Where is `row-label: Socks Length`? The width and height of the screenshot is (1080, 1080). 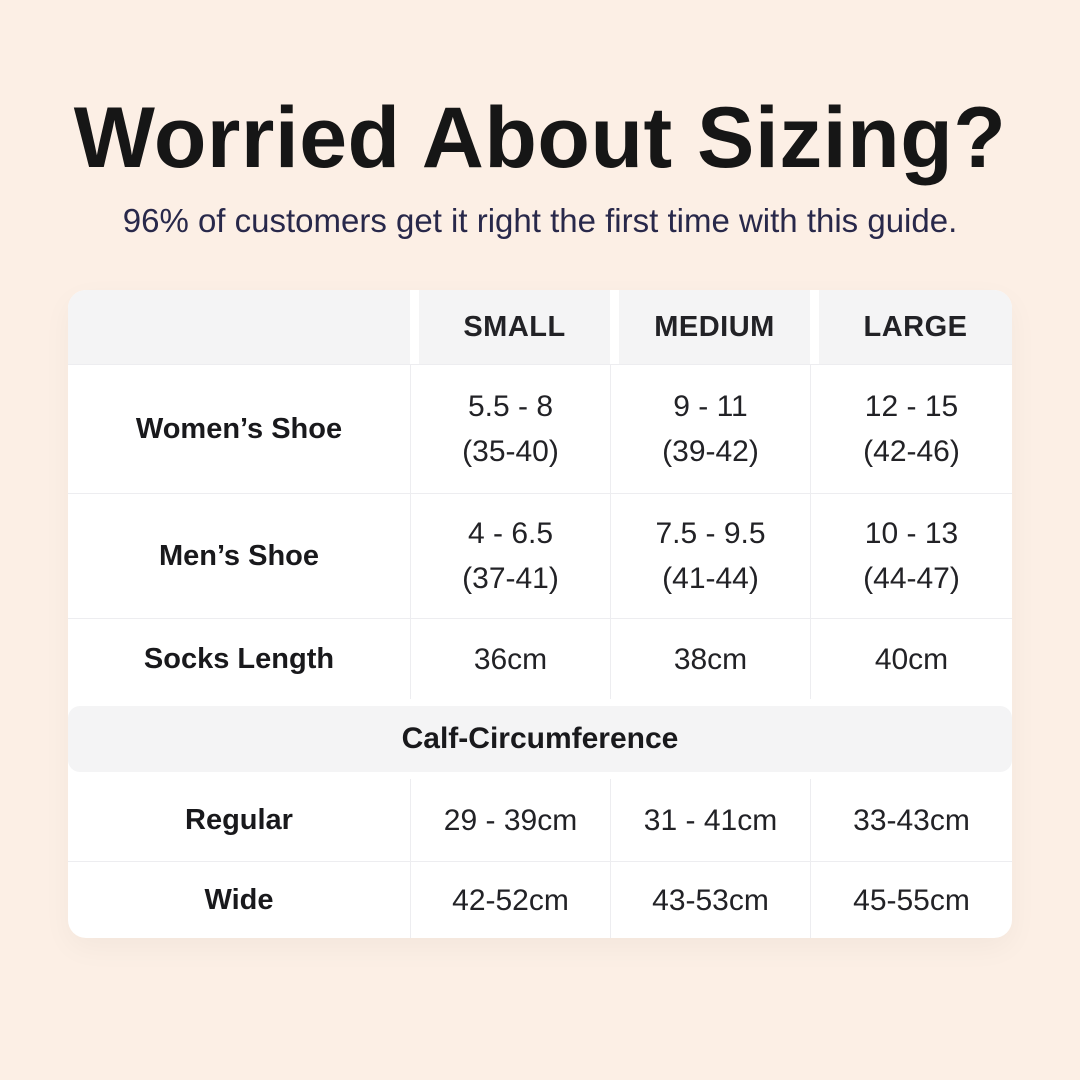 row-label: Socks Length is located at coordinates (239, 658).